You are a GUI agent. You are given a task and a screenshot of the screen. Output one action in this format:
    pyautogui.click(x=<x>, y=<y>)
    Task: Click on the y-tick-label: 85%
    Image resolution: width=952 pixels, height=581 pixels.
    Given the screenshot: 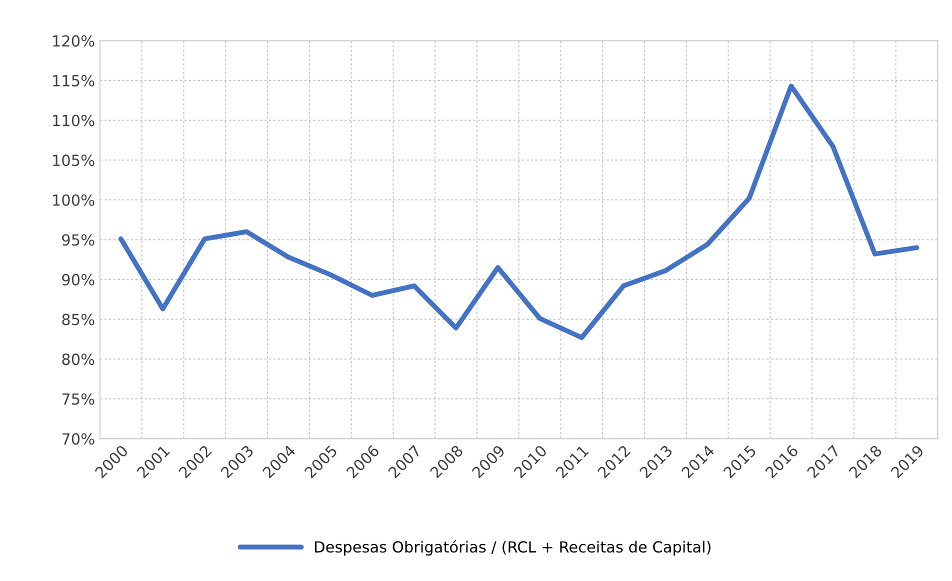 What is the action you would take?
    pyautogui.click(x=78, y=320)
    